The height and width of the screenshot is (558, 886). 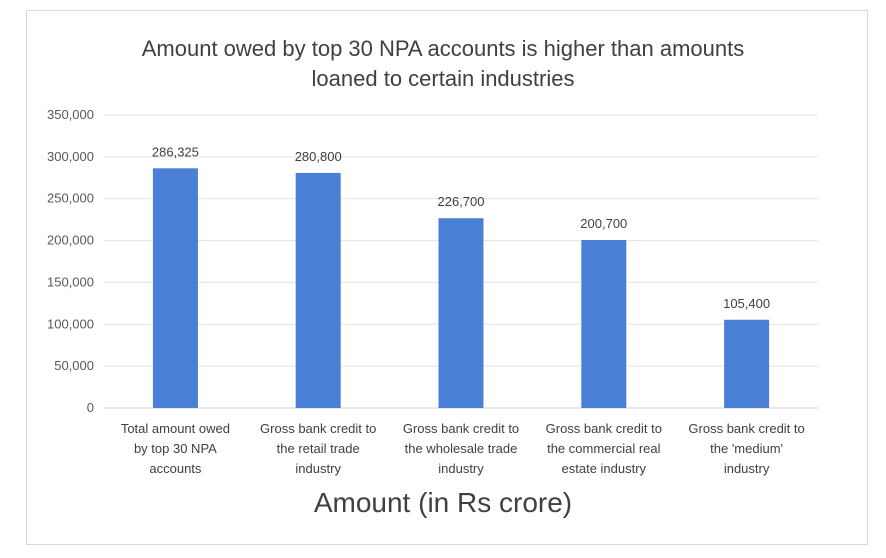 What do you see at coordinates (70, 281) in the screenshot?
I see `y-tick-label: 150,000` at bounding box center [70, 281].